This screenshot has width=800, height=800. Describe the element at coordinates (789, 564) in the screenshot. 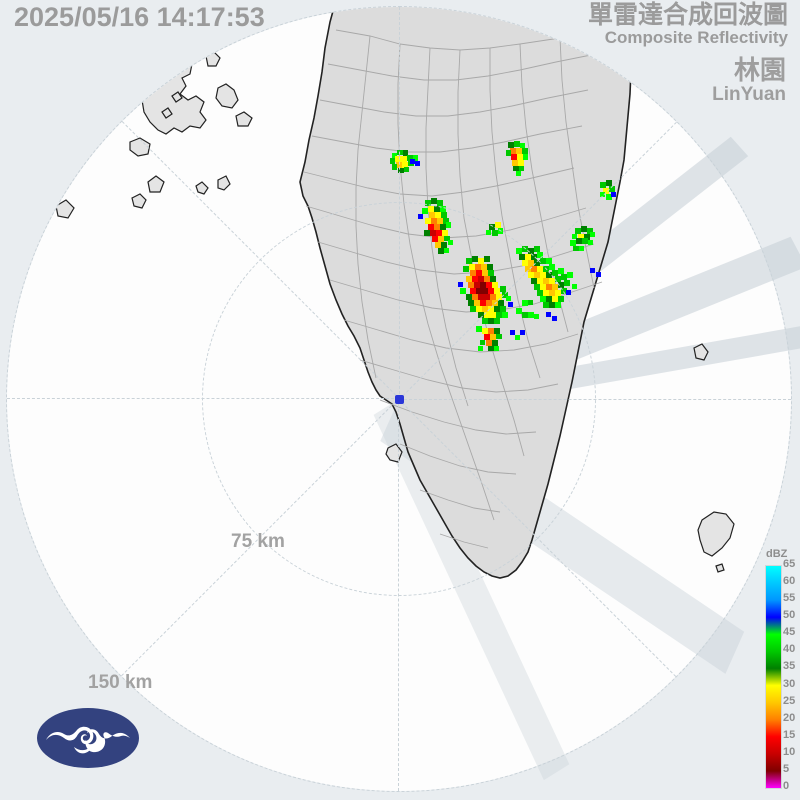

I see `dbz-tick-65: 65` at that location.